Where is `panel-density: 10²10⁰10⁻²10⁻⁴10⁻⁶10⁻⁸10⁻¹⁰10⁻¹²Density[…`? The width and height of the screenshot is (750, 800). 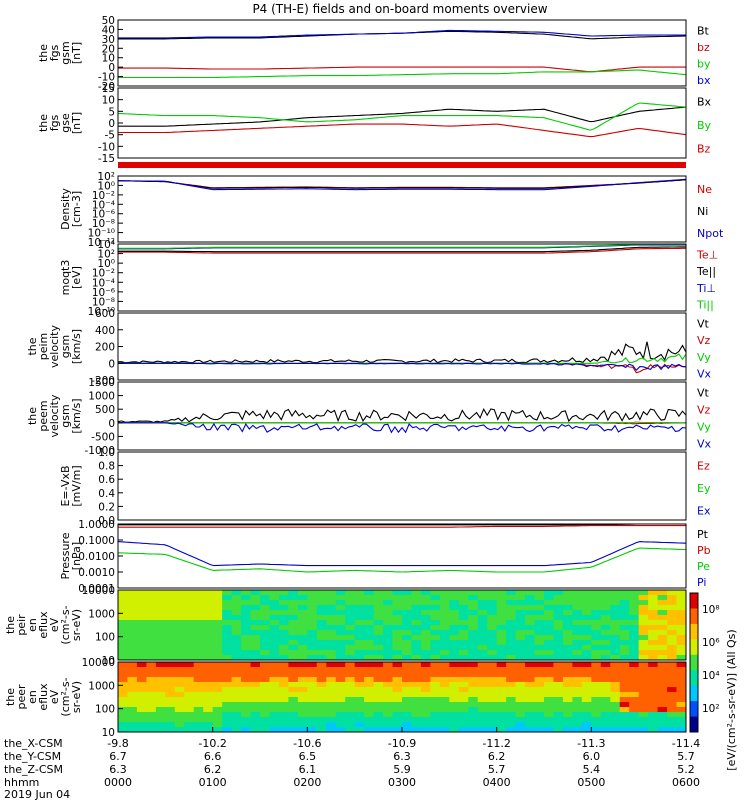
panel-density: 10²10⁰10⁻²10⁻⁴10⁻⁶10⁻⁸10⁻¹⁰10⁻¹²Density[… is located at coordinates (391, 210).